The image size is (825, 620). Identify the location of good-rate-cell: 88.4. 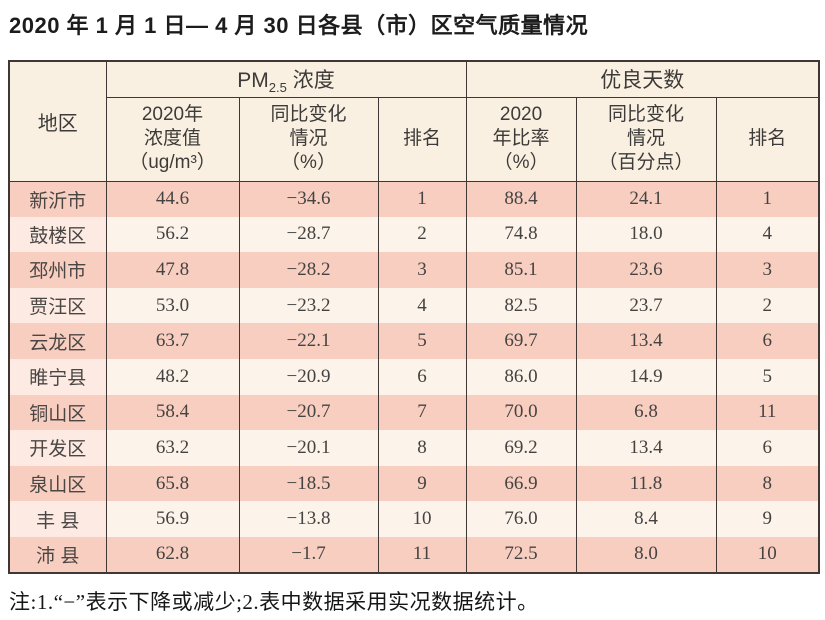
(521, 199).